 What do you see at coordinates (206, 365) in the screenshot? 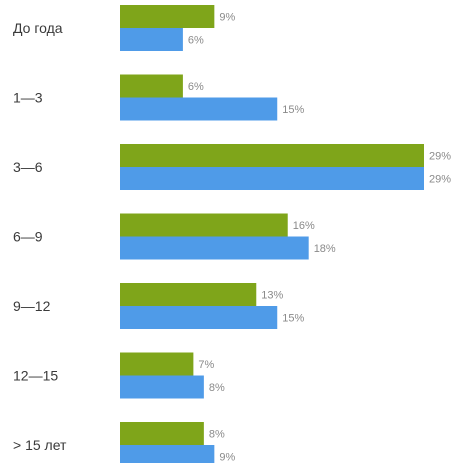
I see `value-label: 7%` at bounding box center [206, 365].